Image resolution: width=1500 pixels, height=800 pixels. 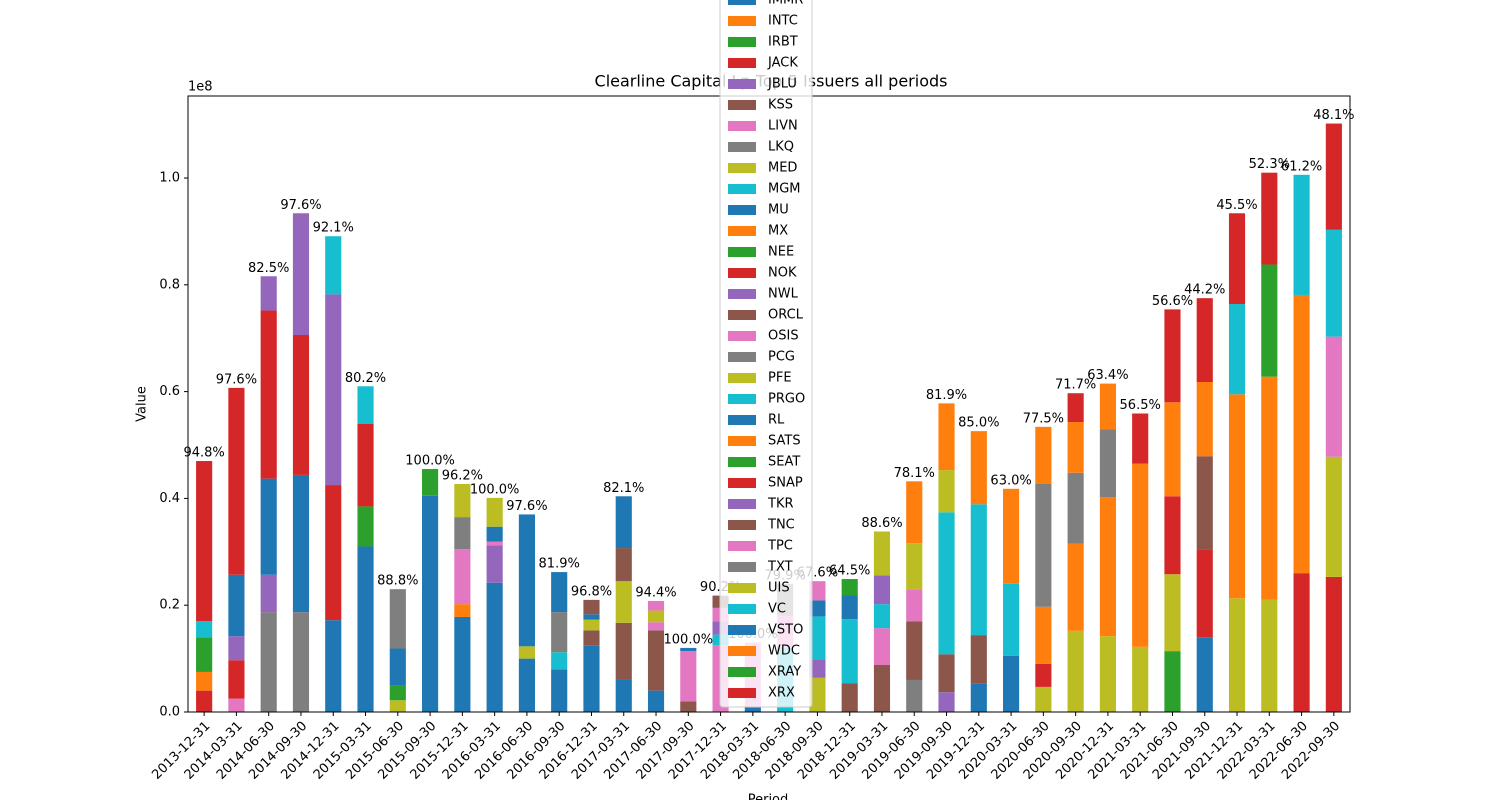 I want to click on legend-label: MX, so click(x=778, y=231).